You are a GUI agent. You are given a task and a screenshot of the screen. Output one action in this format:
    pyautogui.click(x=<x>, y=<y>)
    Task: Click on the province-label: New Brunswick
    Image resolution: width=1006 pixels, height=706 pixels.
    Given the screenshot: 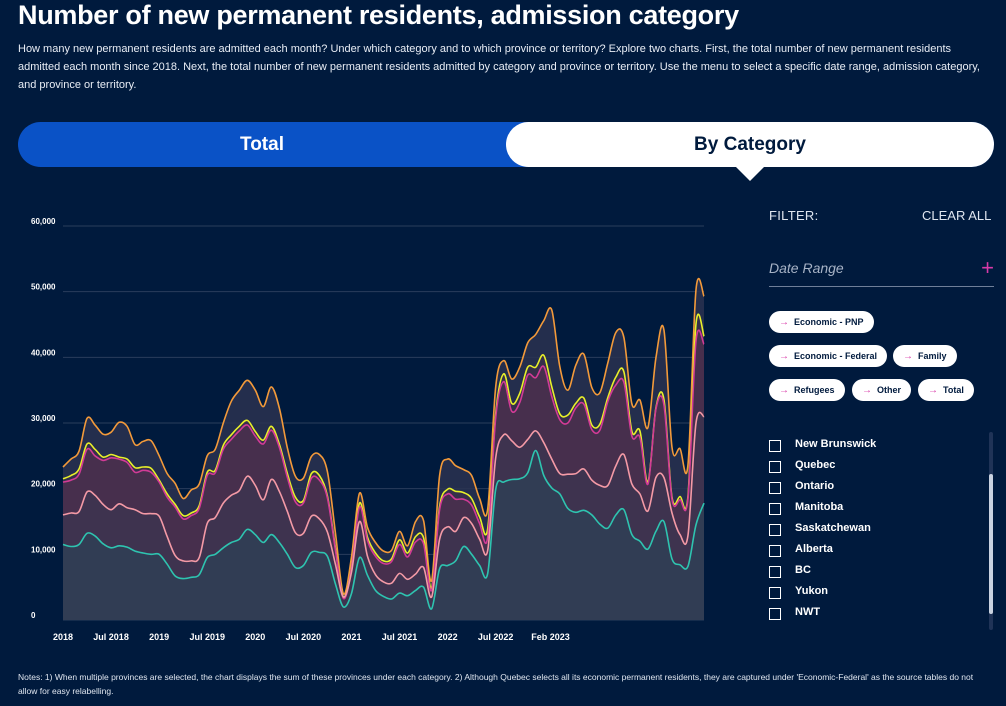 What is the action you would take?
    pyautogui.click(x=836, y=444)
    